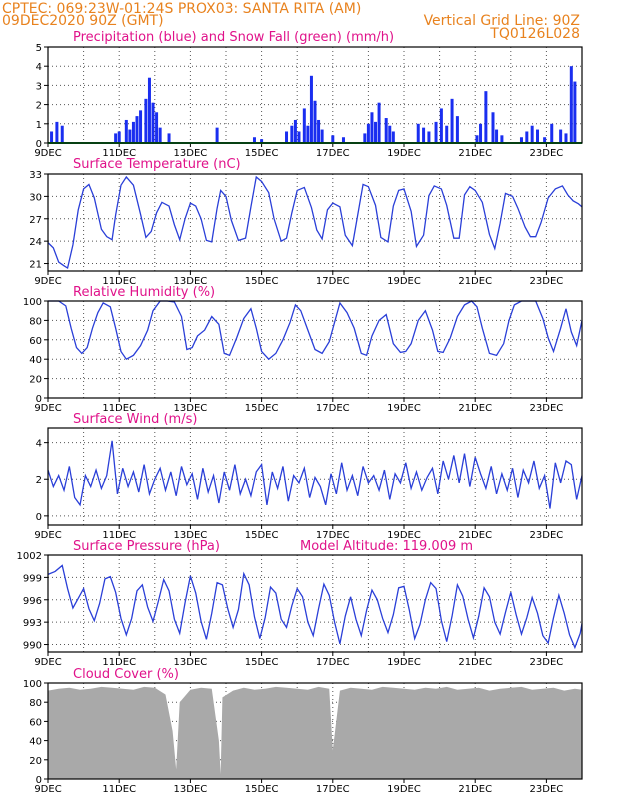 This screenshot has height=800, width=618. What do you see at coordinates (39, 780) in the screenshot?
I see `cloud-cover-y-tick-label: 0` at bounding box center [39, 780].